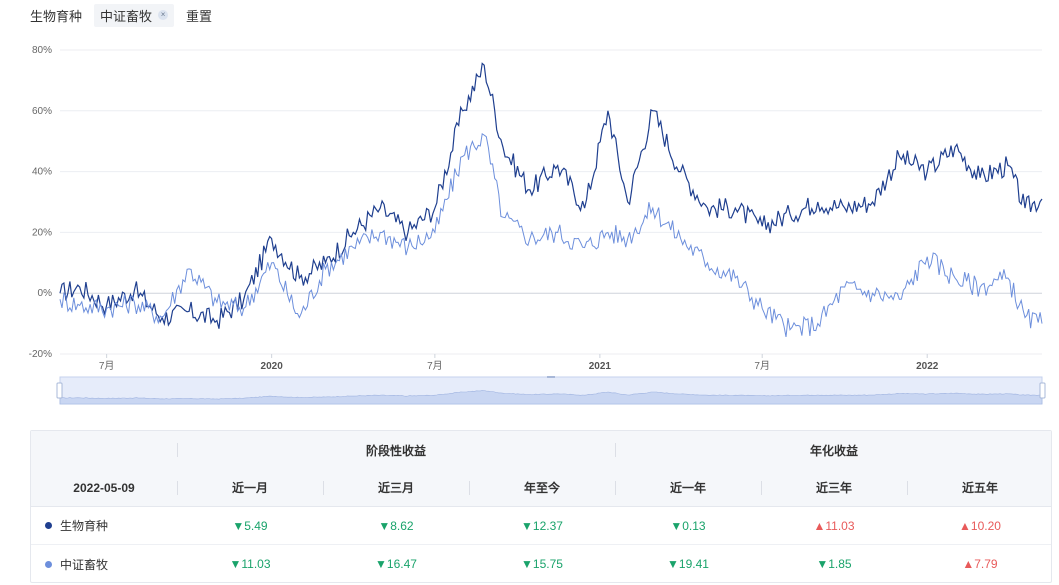  I want to click on return-value: ▼0.13, so click(688, 525).